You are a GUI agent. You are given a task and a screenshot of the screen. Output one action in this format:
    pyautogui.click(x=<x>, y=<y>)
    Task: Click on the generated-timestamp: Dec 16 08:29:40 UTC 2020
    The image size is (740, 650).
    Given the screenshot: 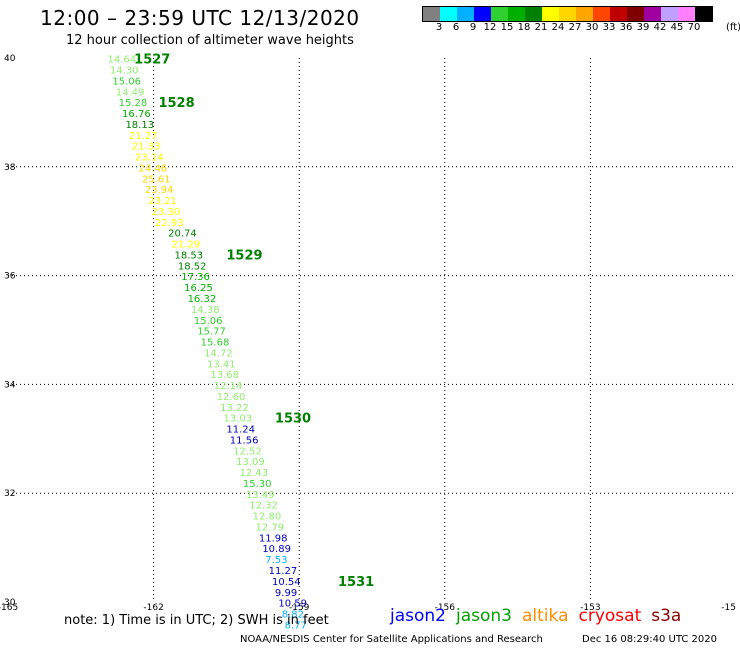 What is the action you would take?
    pyautogui.click(x=649, y=639)
    